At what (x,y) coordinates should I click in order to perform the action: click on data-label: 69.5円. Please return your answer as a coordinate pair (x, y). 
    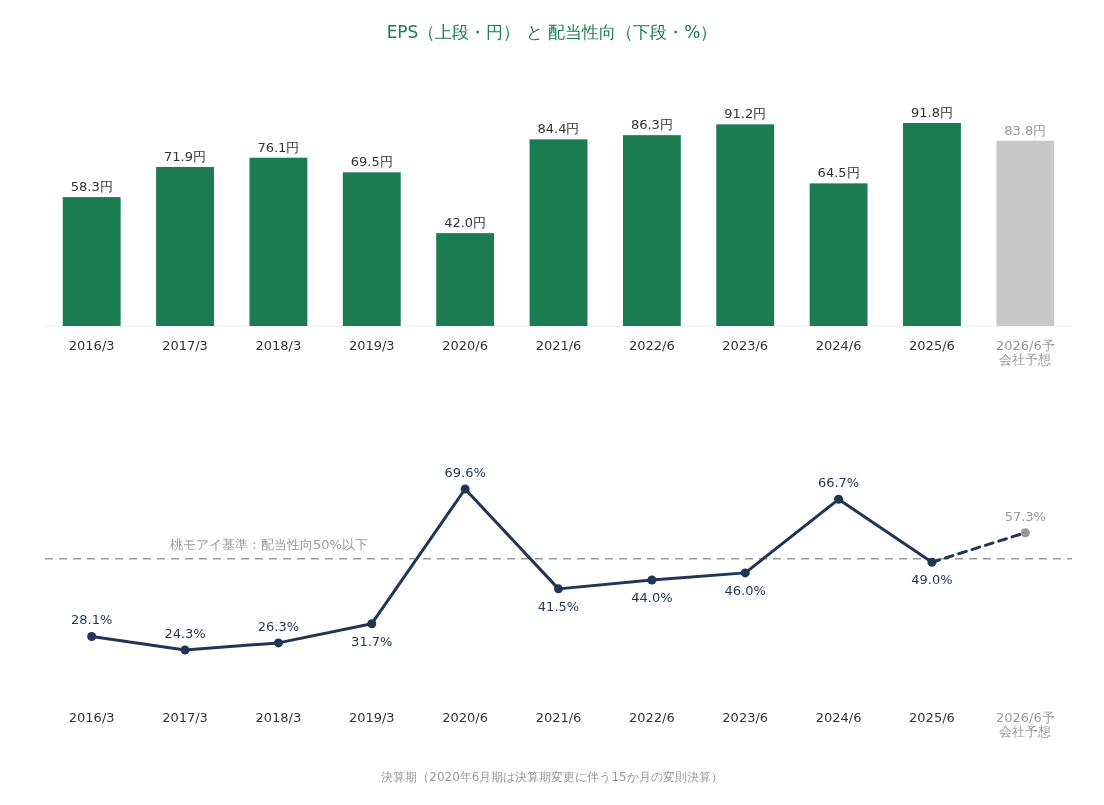
    Looking at the image, I should click on (371, 162).